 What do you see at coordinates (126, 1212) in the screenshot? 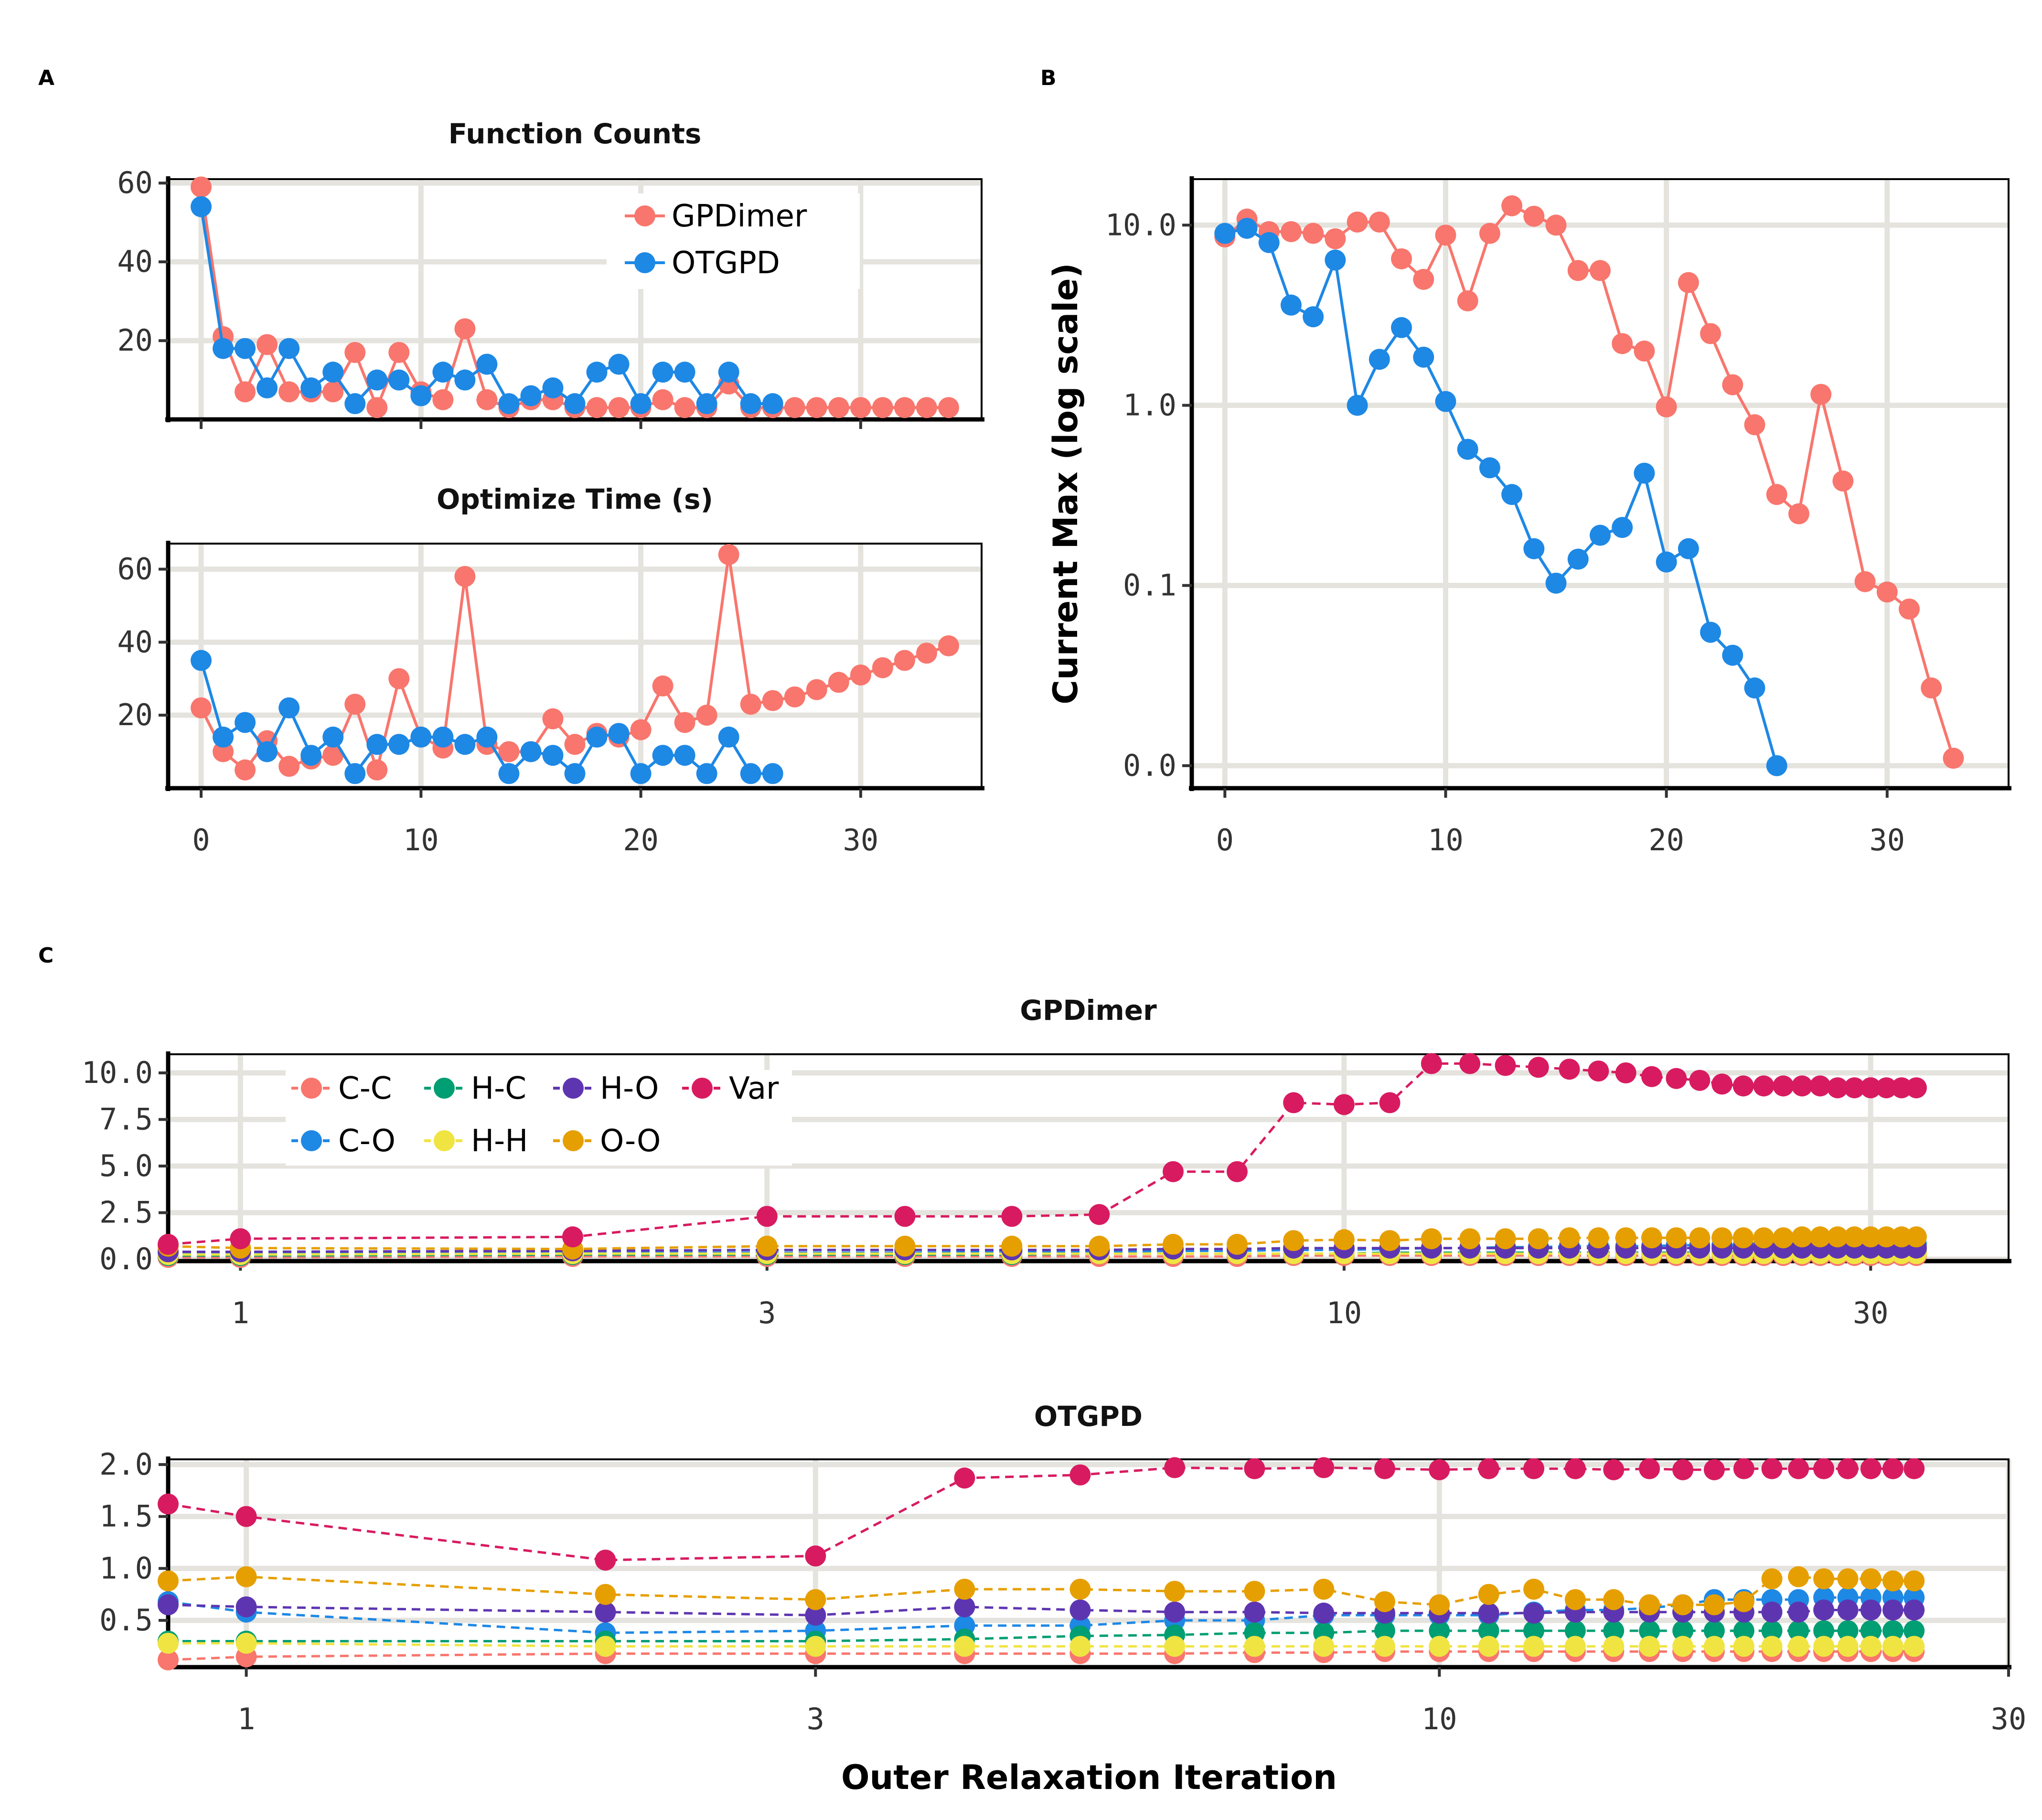
I see `y-tick-label: 2.5` at bounding box center [126, 1212].